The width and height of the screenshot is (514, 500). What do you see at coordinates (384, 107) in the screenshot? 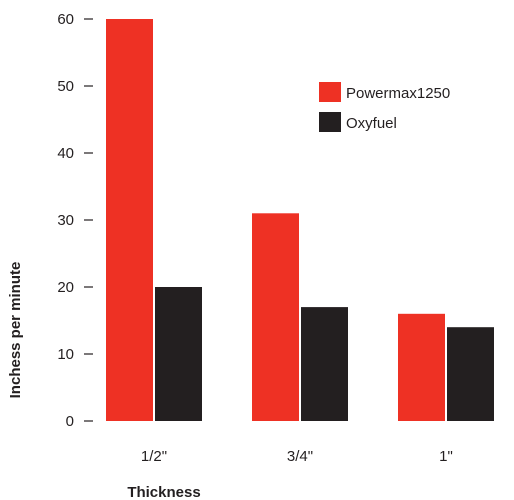
I see `legend: Powermax1250 Oxyfuel` at bounding box center [384, 107].